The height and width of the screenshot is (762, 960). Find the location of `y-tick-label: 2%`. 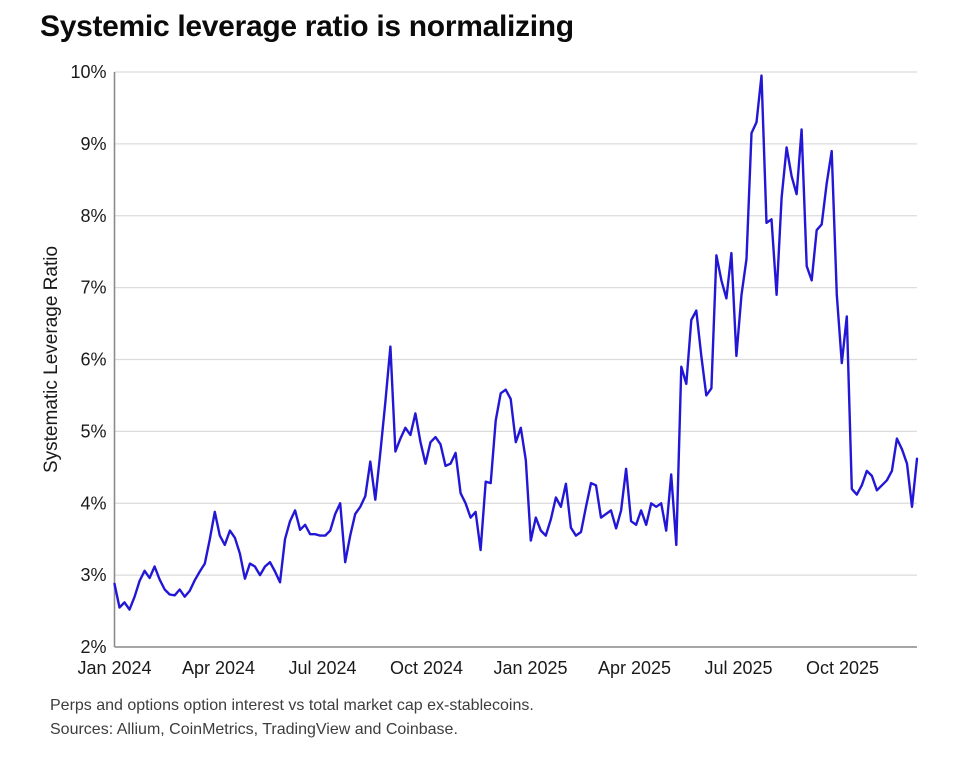

y-tick-label: 2% is located at coordinates (93, 647).